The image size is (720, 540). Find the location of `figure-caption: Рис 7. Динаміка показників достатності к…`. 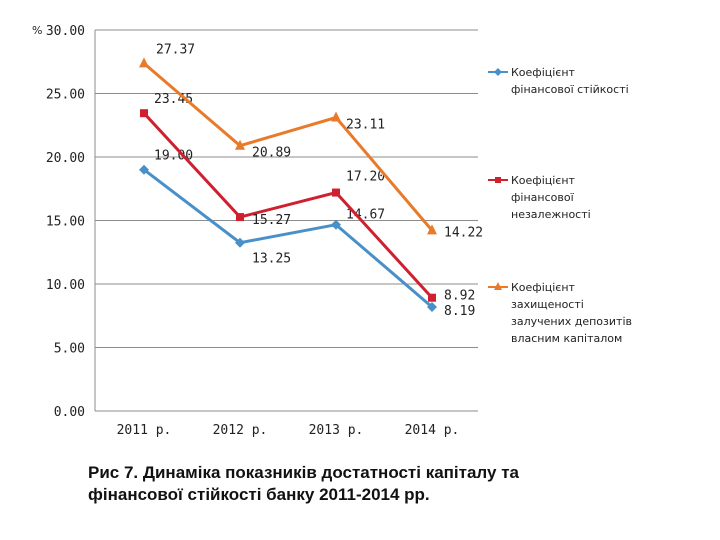

figure-caption: Рис 7. Динаміка показників достатності к… is located at coordinates (303, 483).